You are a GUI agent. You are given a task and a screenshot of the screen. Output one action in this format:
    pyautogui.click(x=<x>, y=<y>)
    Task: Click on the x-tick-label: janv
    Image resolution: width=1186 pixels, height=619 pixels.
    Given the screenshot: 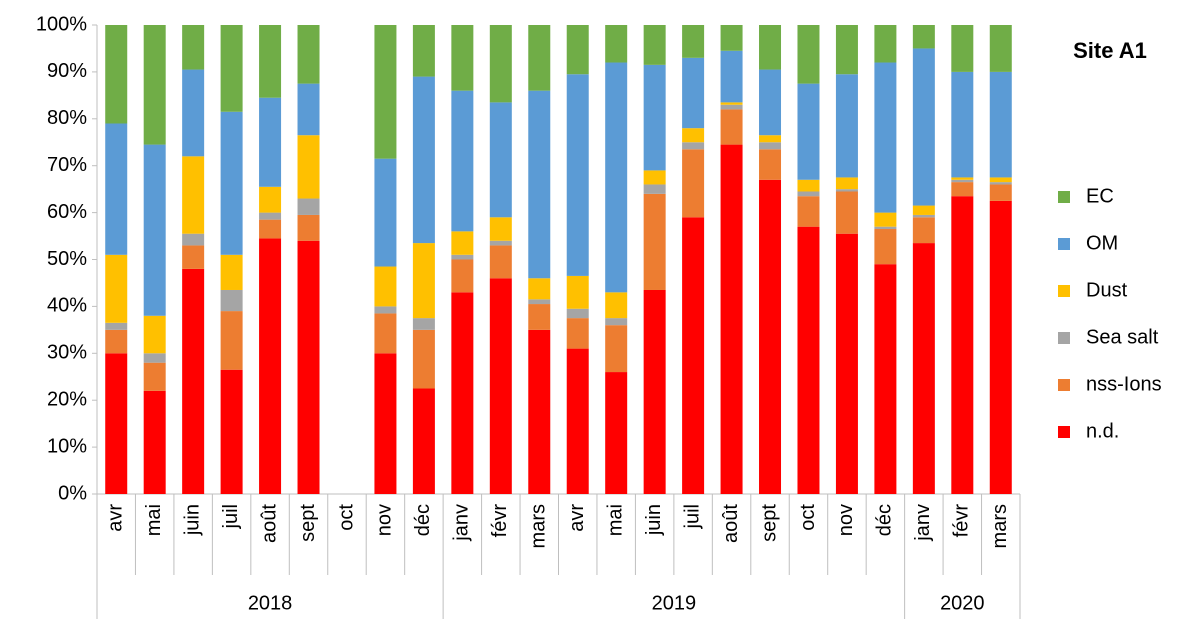 What is the action you would take?
    pyautogui.click(x=462, y=523)
    